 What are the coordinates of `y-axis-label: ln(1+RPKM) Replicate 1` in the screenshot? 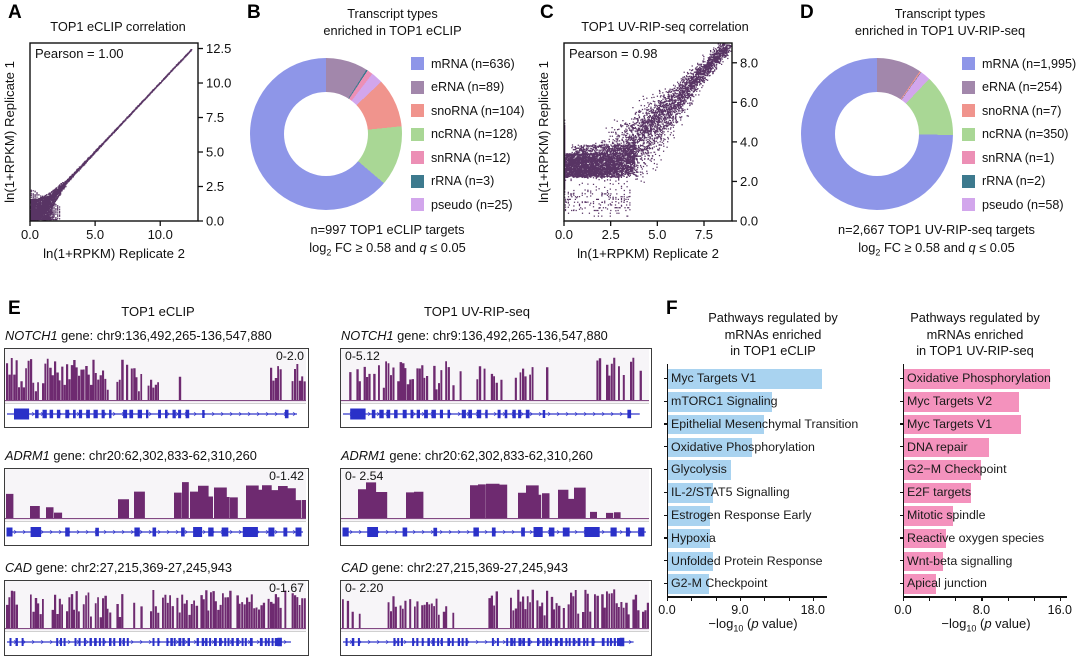 It's located at (10, 132).